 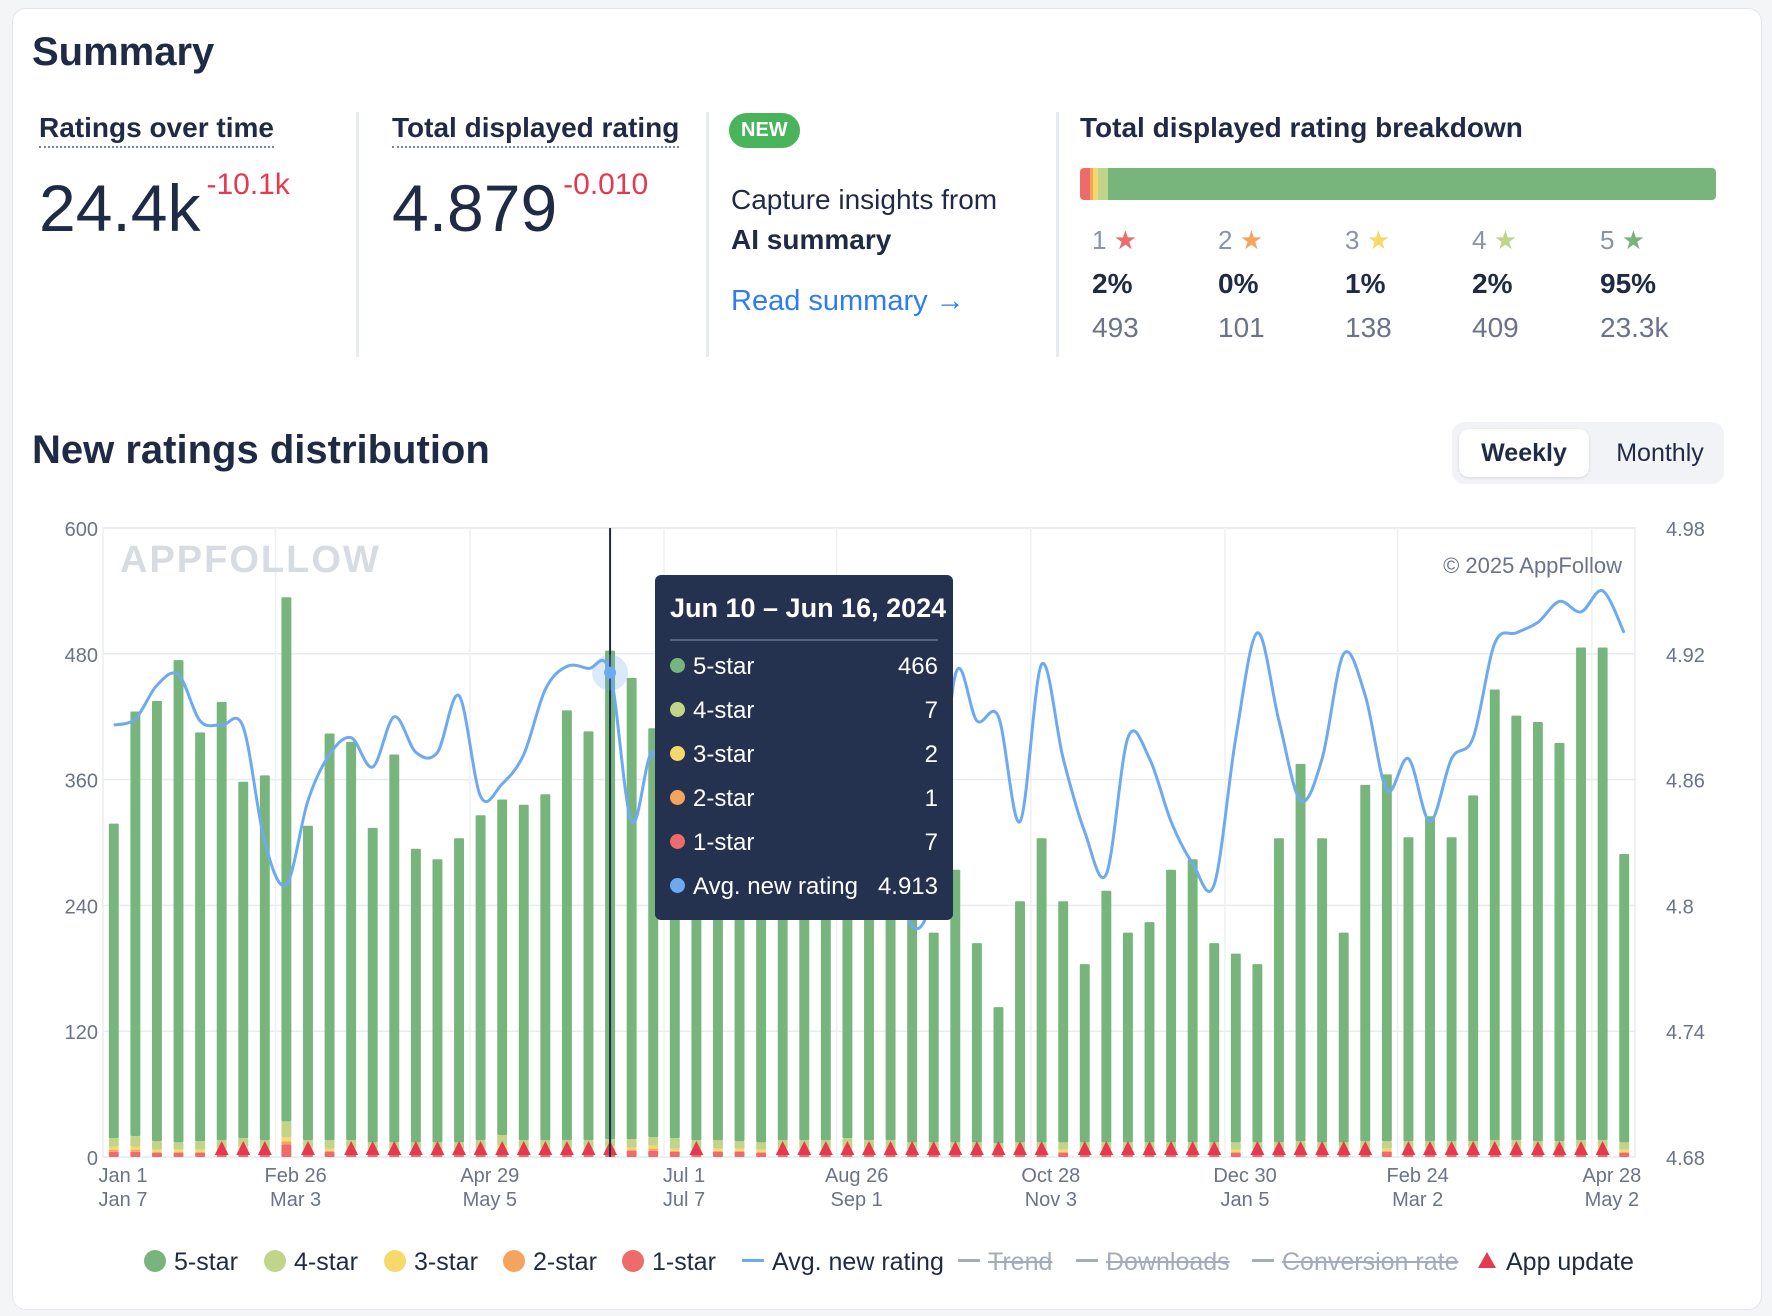 What do you see at coordinates (931, 754) in the screenshot?
I see `tooltip-row-value: 2` at bounding box center [931, 754].